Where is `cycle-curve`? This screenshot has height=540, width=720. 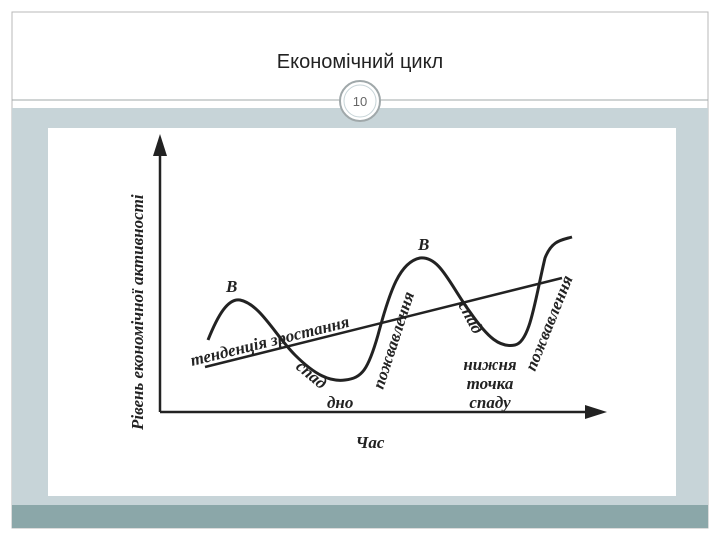
cycle-curve is located at coordinates (389, 308).